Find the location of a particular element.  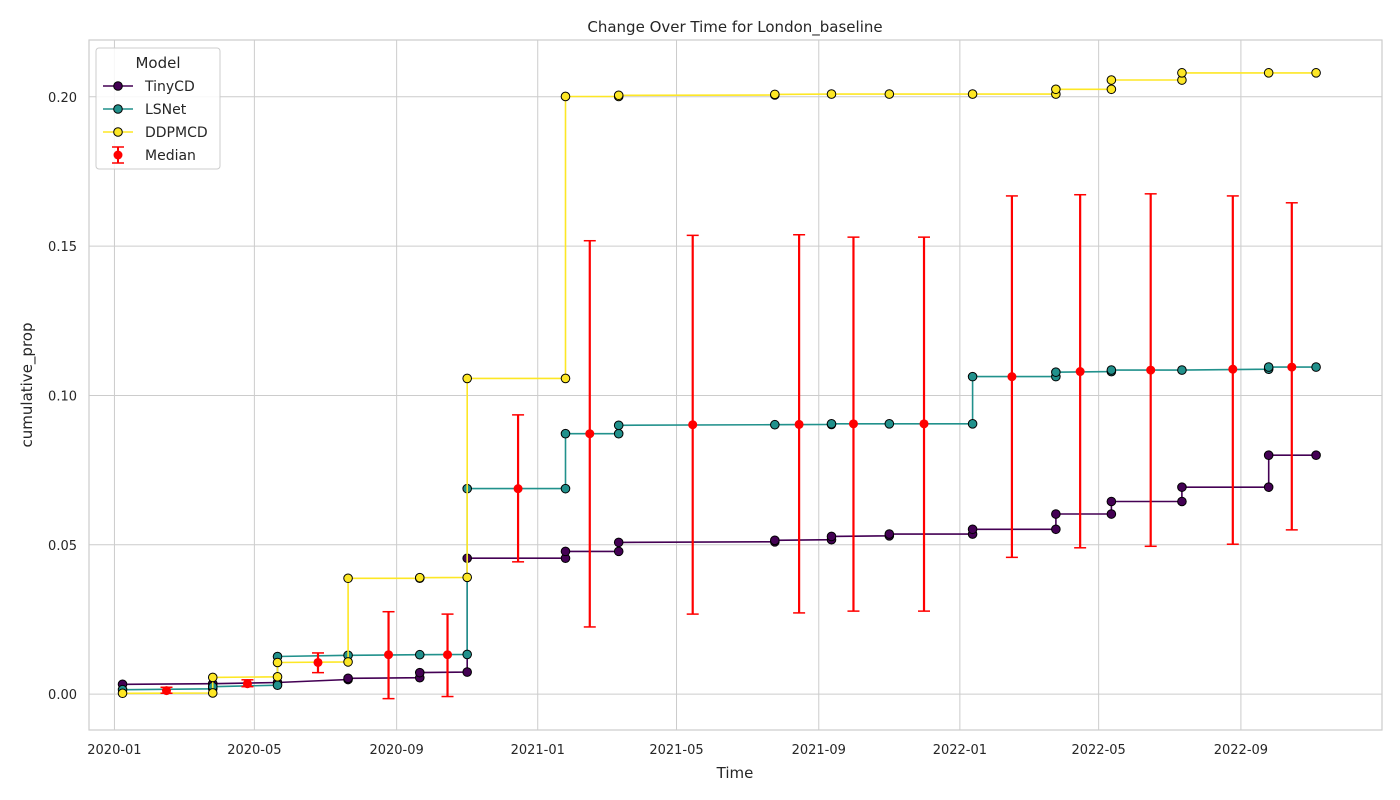

y-tick-label: 0.05 is located at coordinates (62, 546).